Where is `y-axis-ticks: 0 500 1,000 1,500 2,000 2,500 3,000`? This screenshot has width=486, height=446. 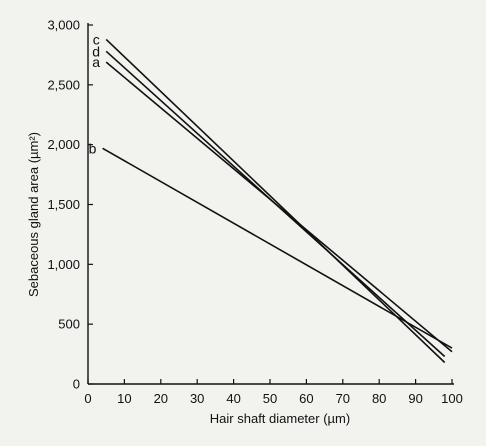
y-axis-ticks: 0 500 1,000 1,500 2,000 2,500 3,000 is located at coordinates (70, 205).